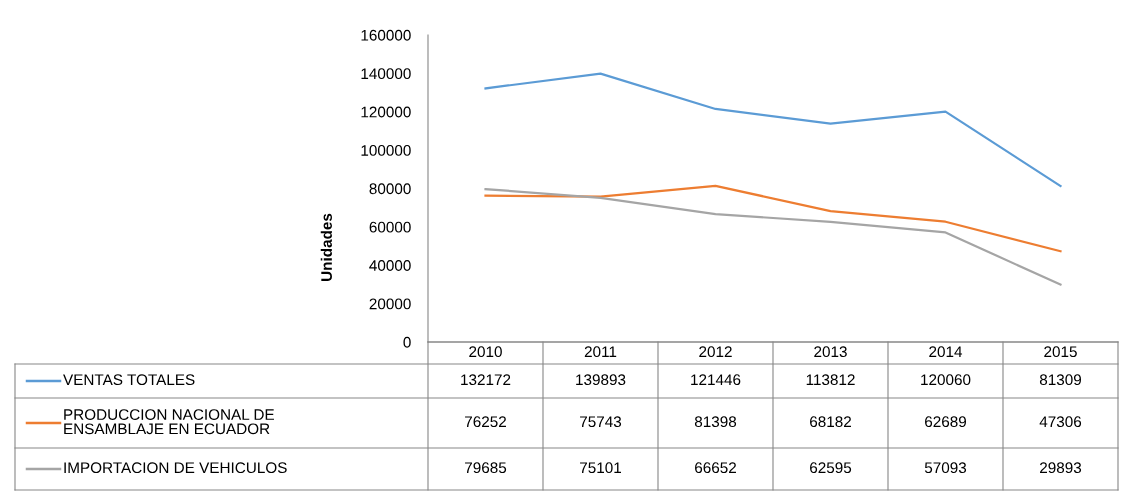 The image size is (1129, 495). What do you see at coordinates (830, 380) in the screenshot?
I see `data-label: 113812` at bounding box center [830, 380].